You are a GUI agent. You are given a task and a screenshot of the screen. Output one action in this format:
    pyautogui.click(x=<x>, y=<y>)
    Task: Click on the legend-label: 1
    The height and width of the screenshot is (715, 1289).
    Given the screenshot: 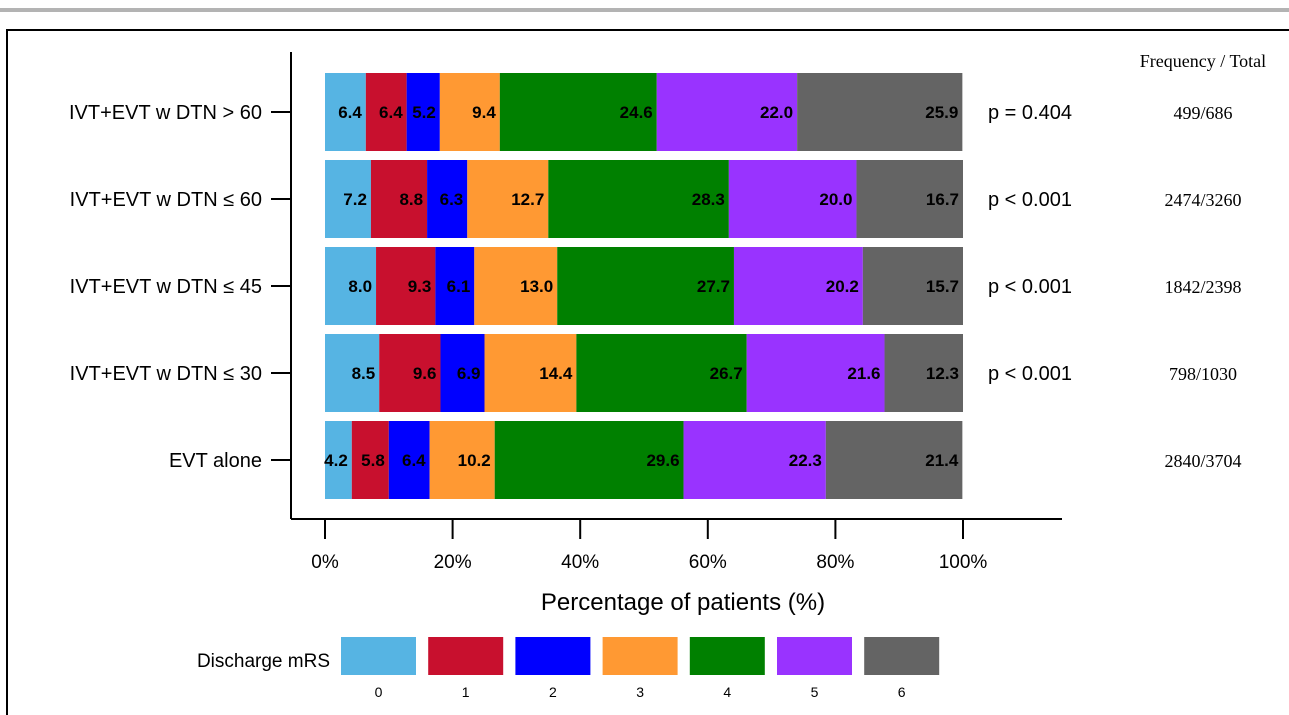 What is the action you would take?
    pyautogui.click(x=466, y=692)
    